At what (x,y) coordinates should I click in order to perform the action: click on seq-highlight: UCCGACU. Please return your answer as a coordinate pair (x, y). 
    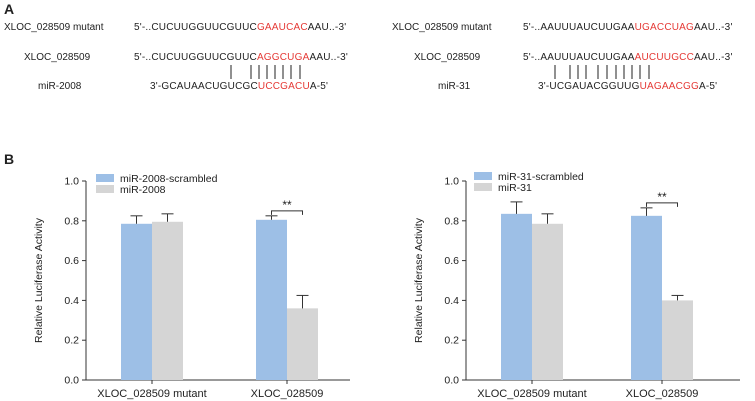
    Looking at the image, I should click on (283, 86).